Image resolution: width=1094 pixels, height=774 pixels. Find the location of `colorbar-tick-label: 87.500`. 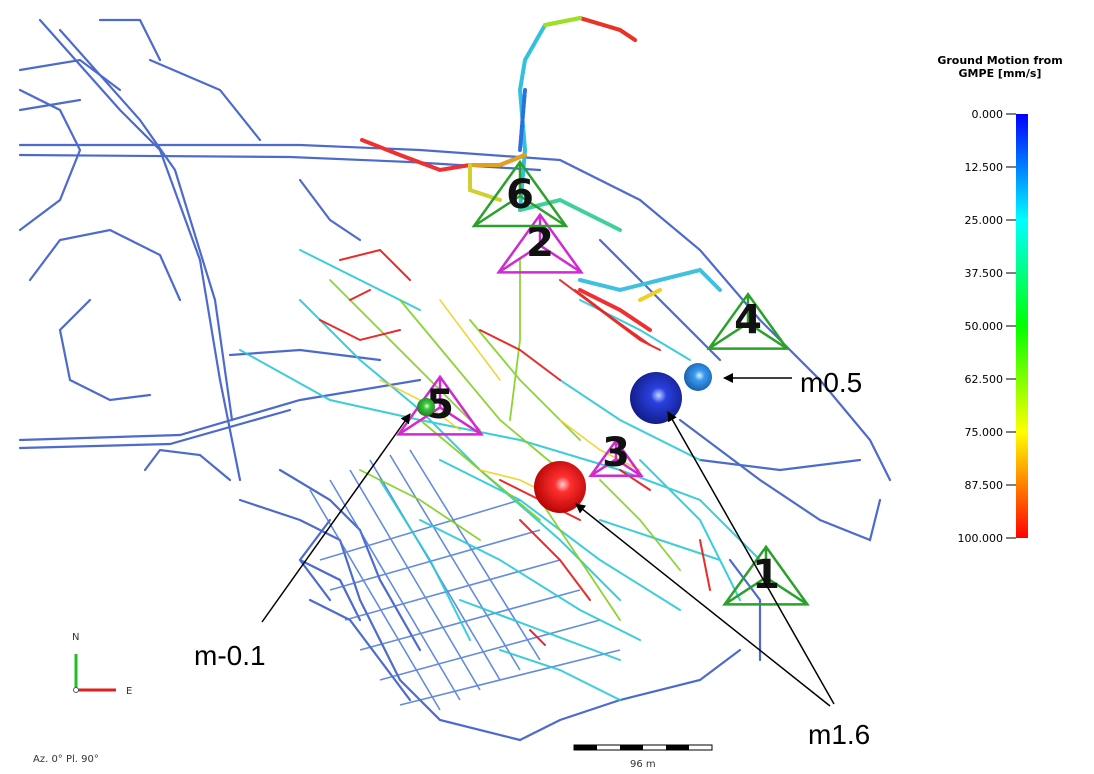

colorbar-tick-label: 87.500 is located at coordinates (984, 485).